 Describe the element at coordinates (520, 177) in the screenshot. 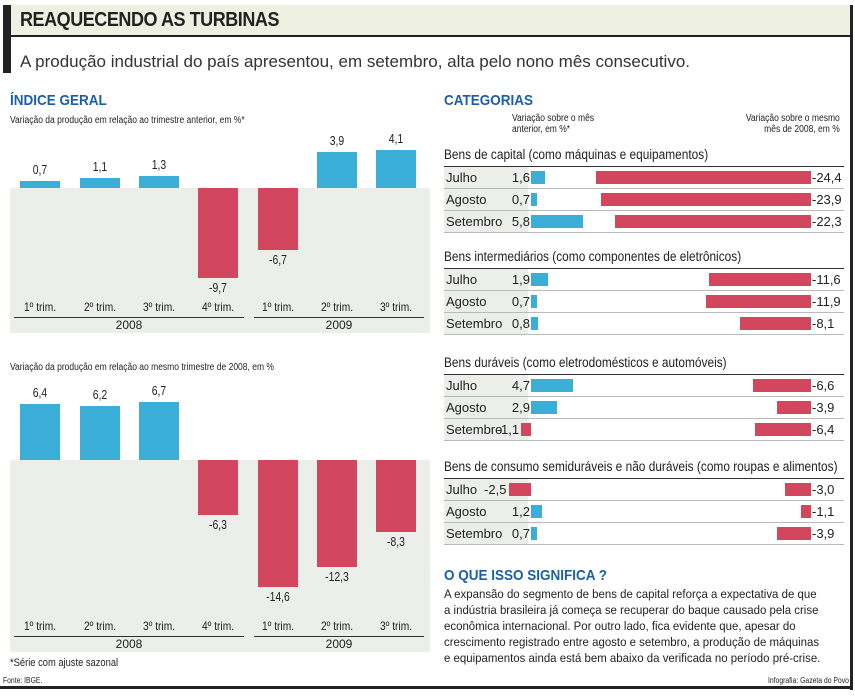

I see `prev-value: 1,6` at that location.